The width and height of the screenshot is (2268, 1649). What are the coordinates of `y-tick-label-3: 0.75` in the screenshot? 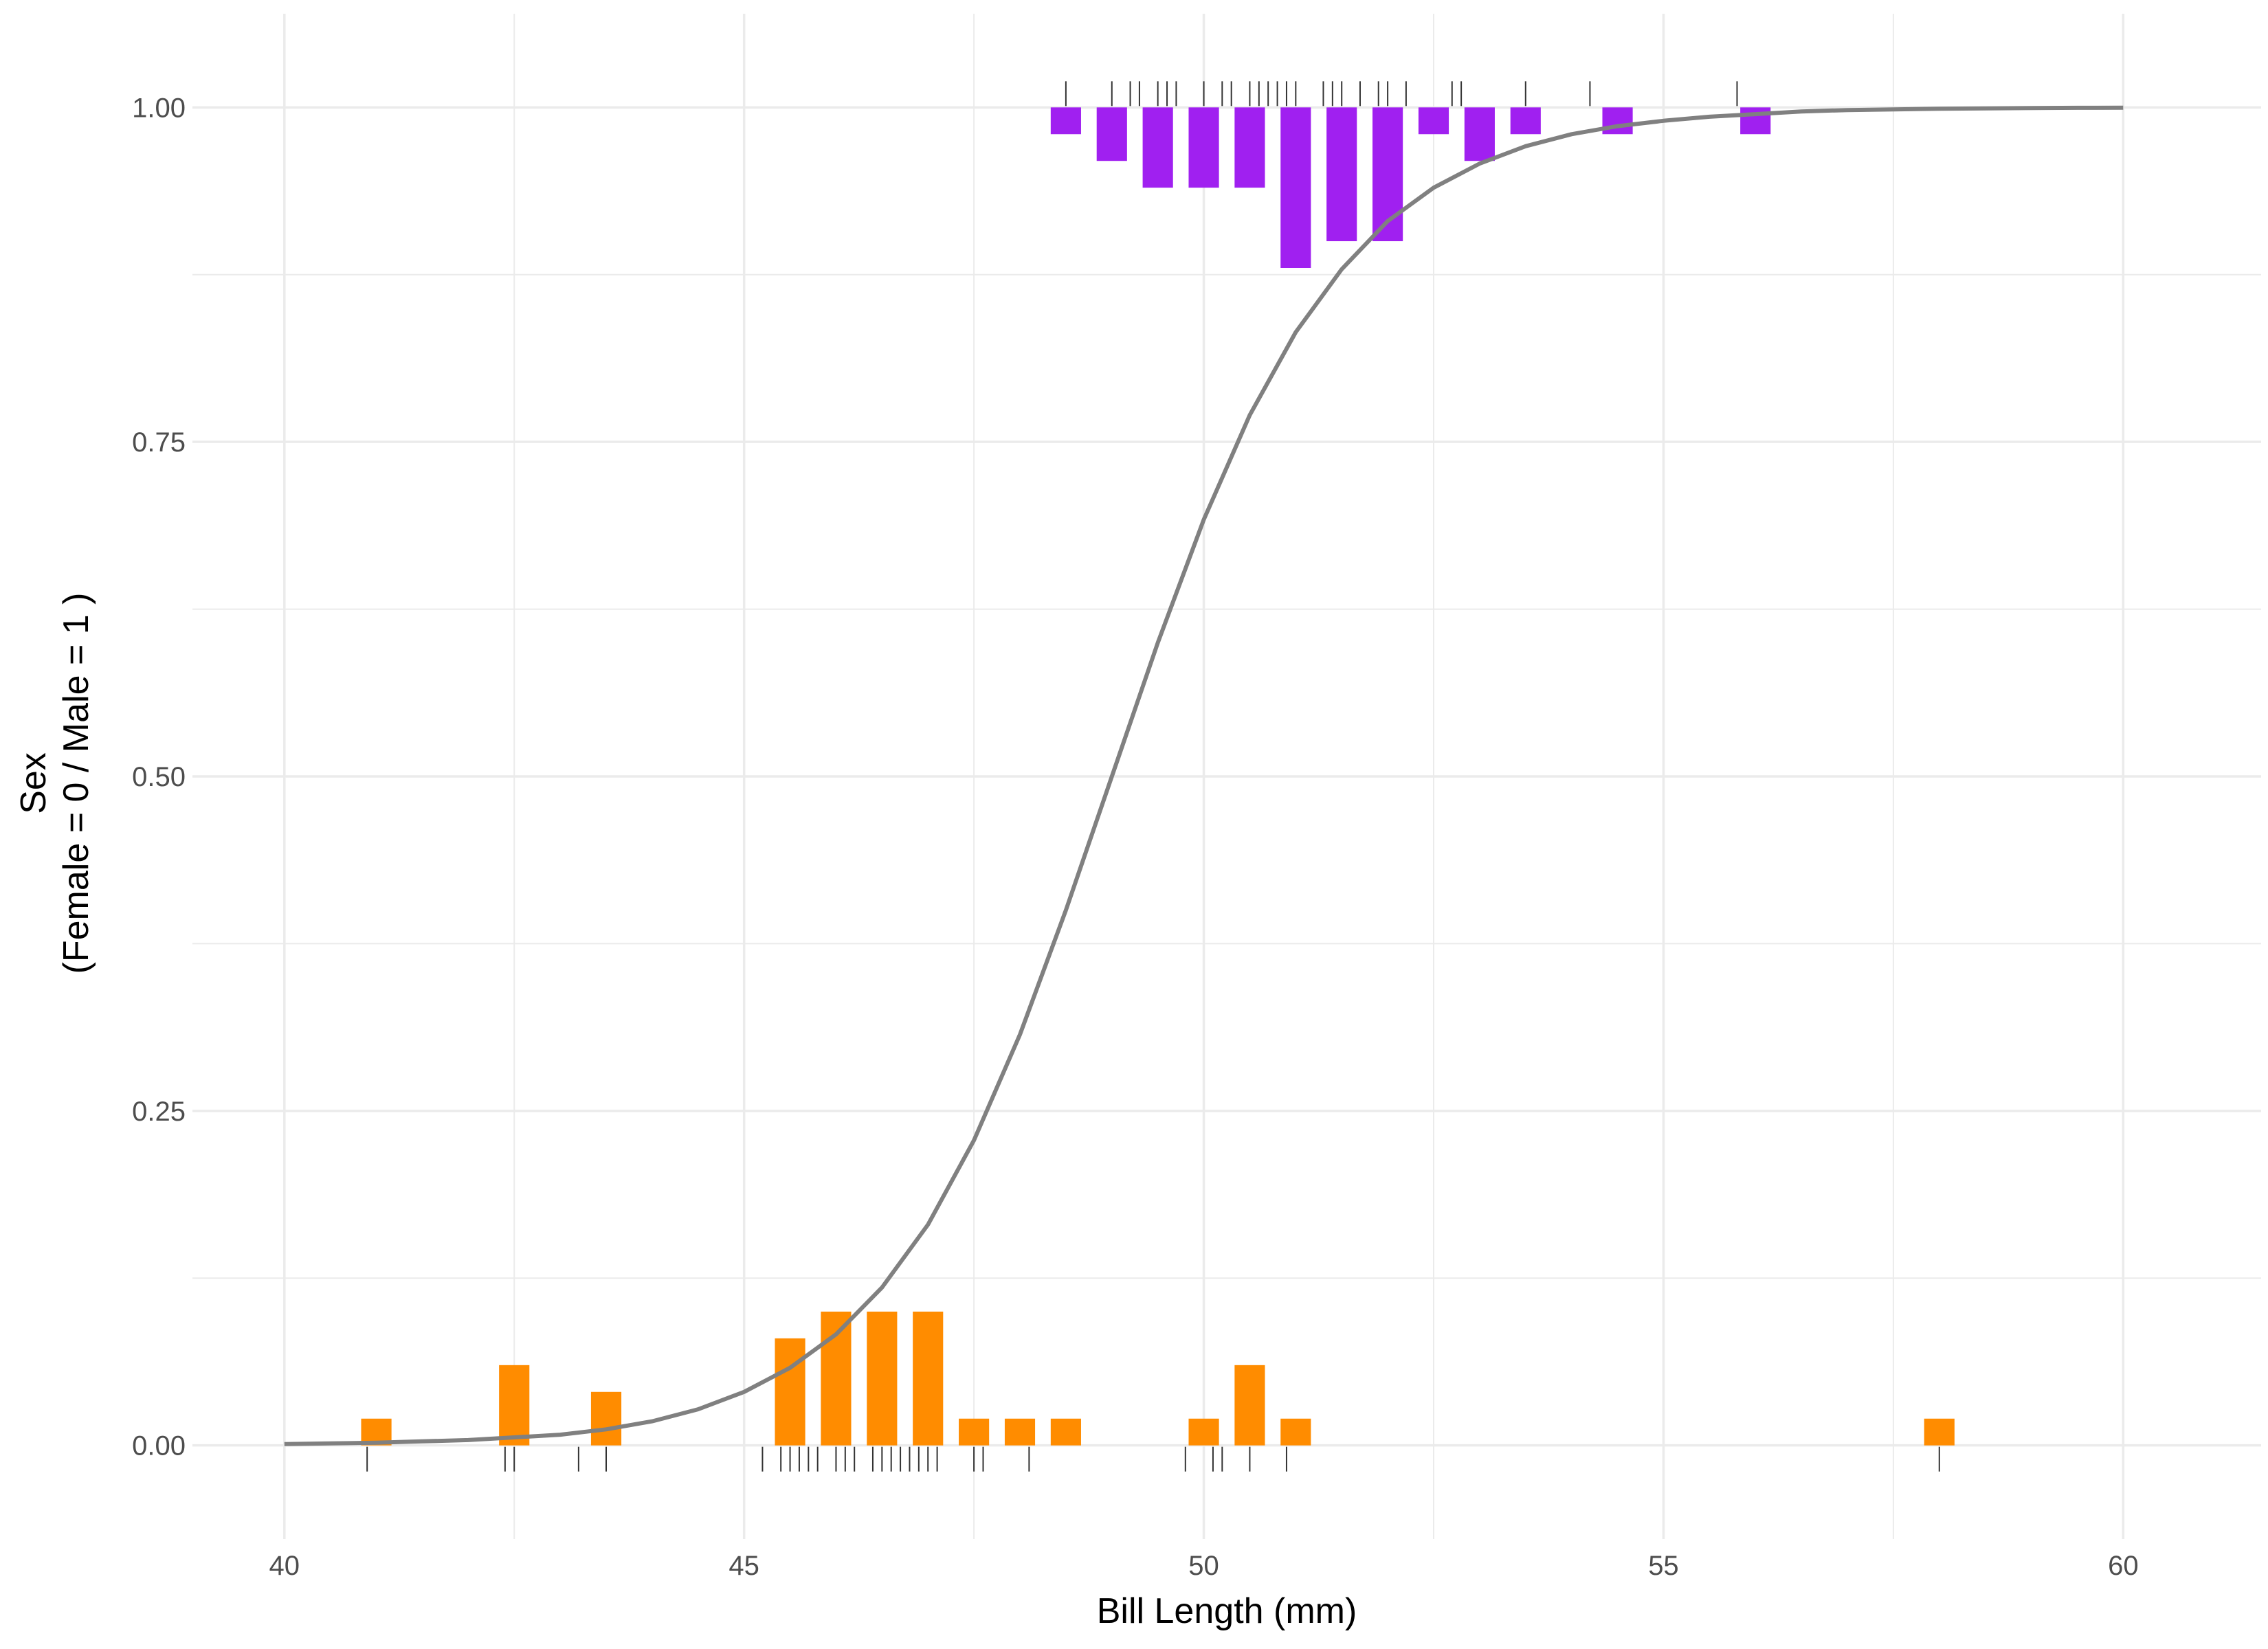 It's located at (159, 442).